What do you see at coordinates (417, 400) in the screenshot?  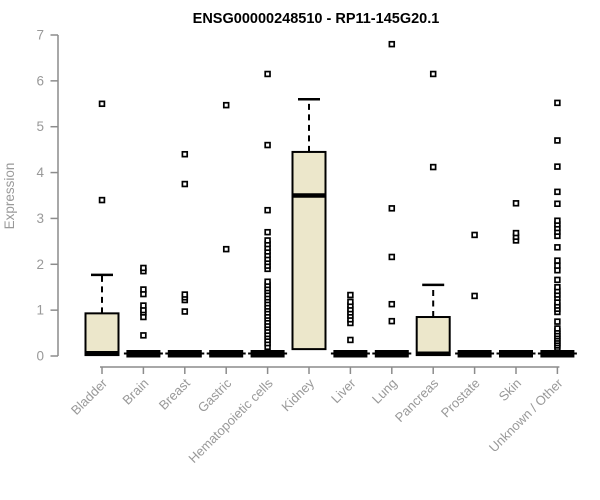 I see `x-tick-label: Pancreas` at bounding box center [417, 400].